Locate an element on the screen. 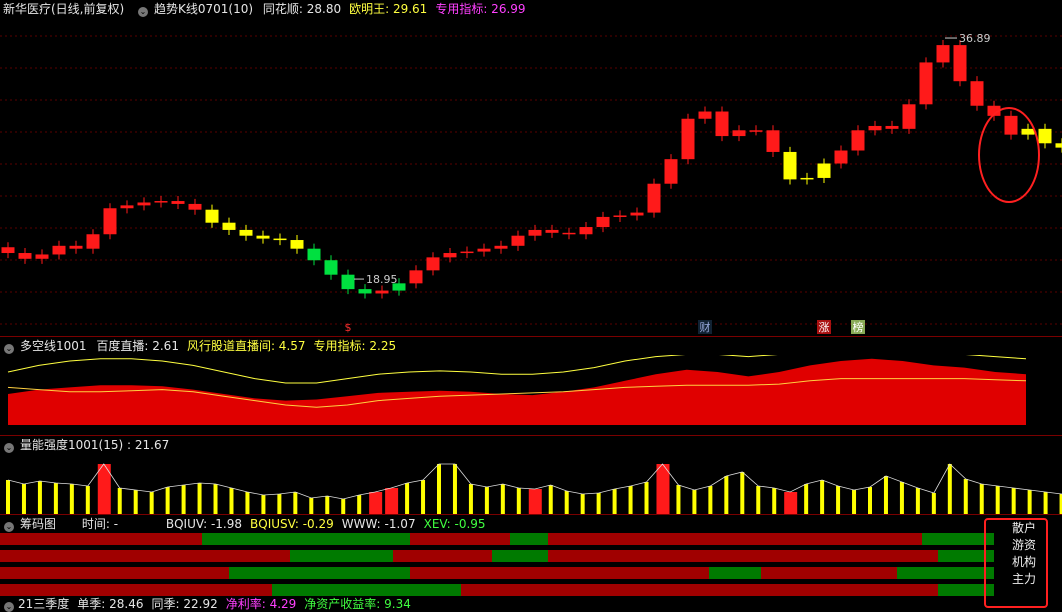 This screenshot has height=612, width=1062. event-marker: $ is located at coordinates (348, 327).